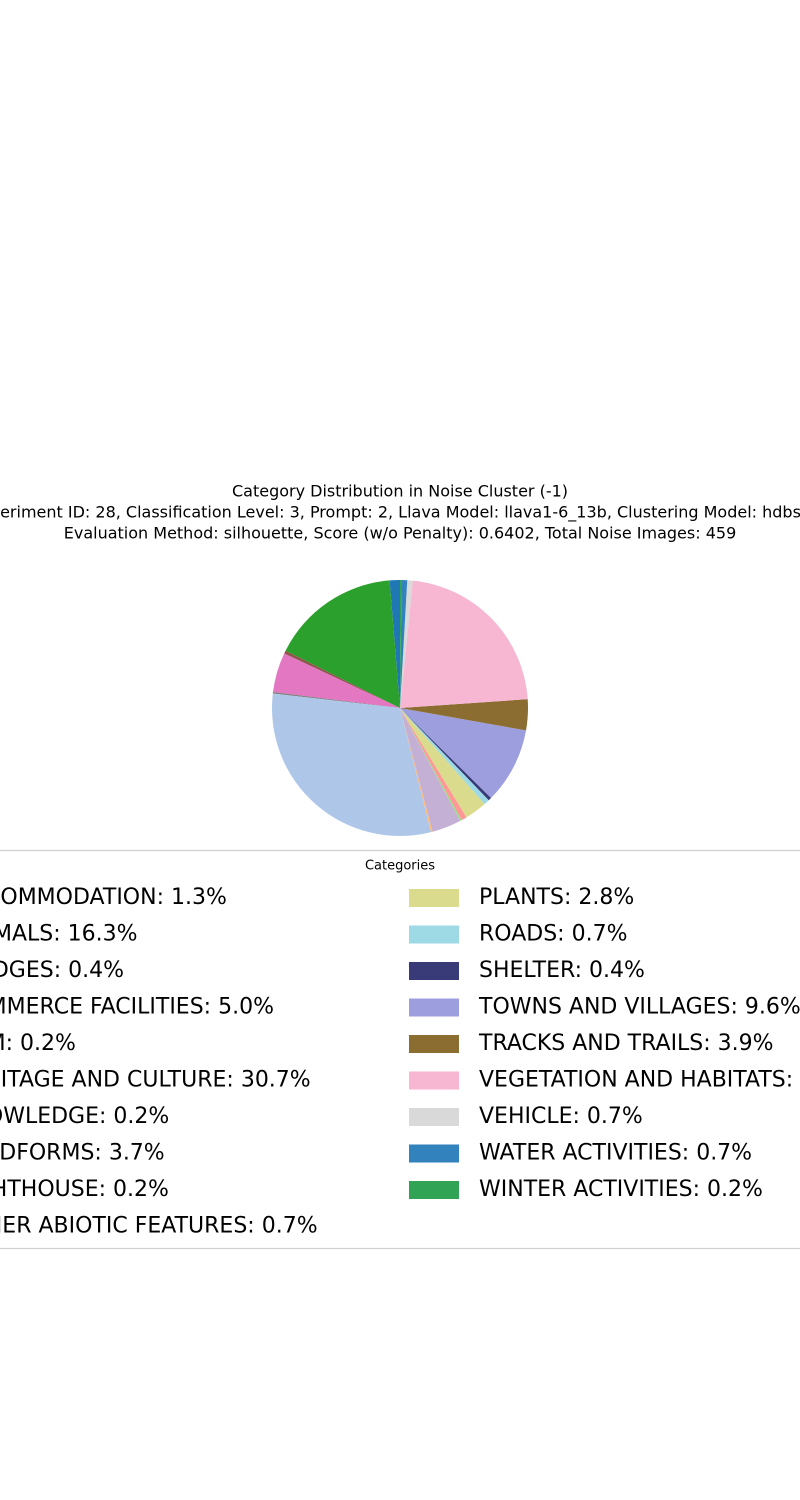  I want to click on legend-label: TRACKS AND TRAILS: 3.9%, so click(626, 1043).